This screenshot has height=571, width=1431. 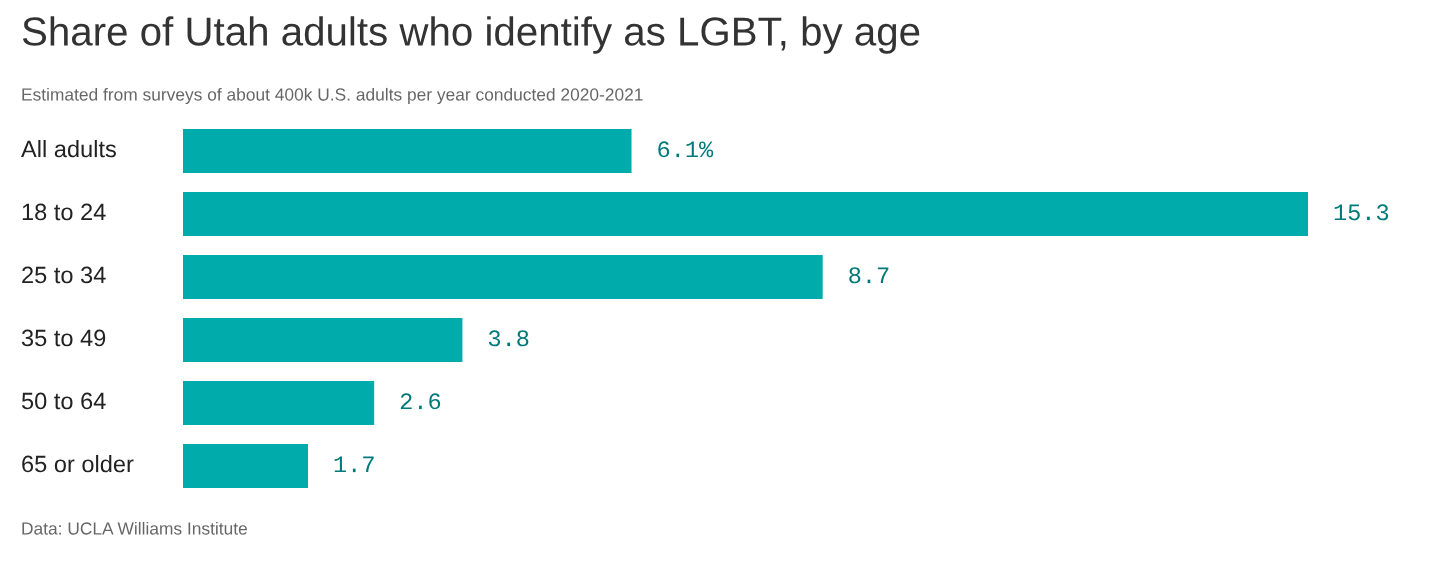 I want to click on data-label: 6.1%, so click(x=686, y=149).